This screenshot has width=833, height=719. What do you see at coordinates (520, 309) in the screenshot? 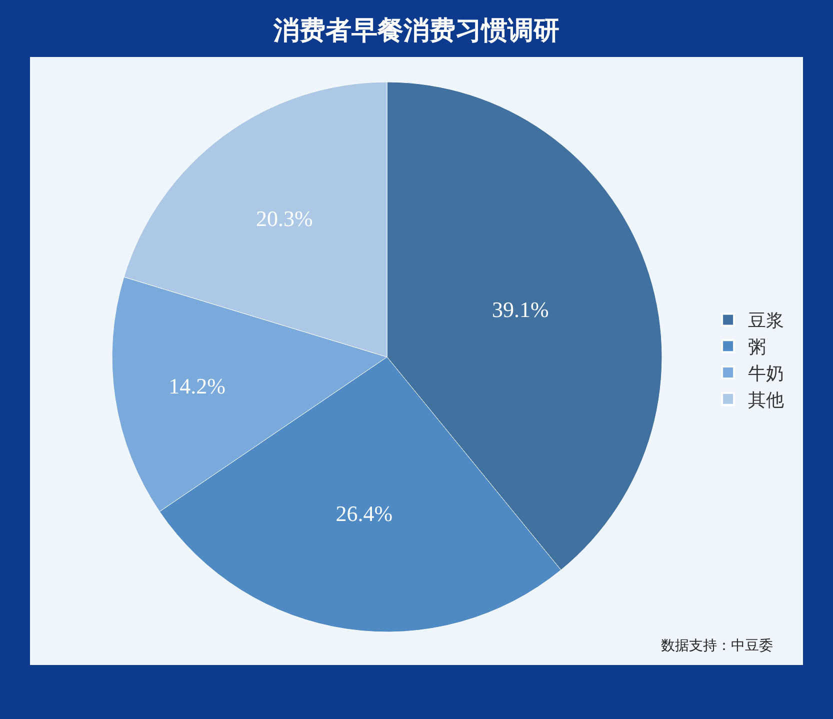
I see `data-label: 39.1%` at bounding box center [520, 309].